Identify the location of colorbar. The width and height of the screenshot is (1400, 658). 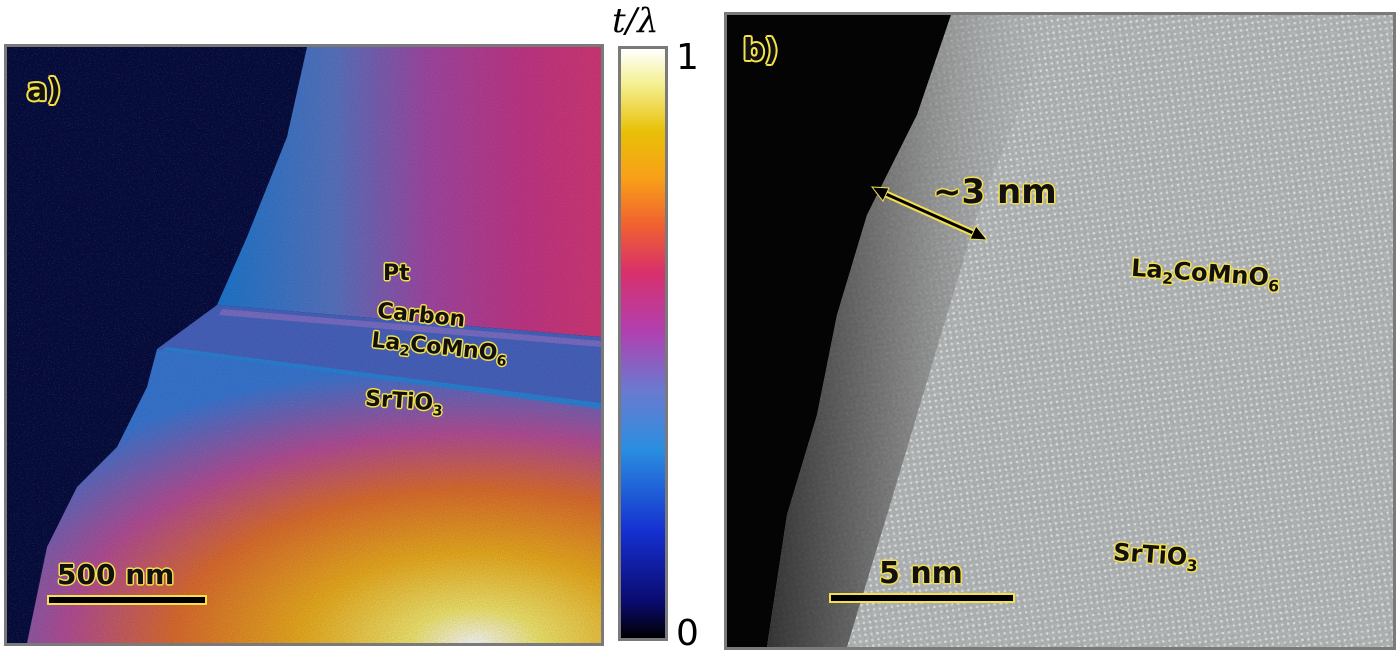
(643, 343).